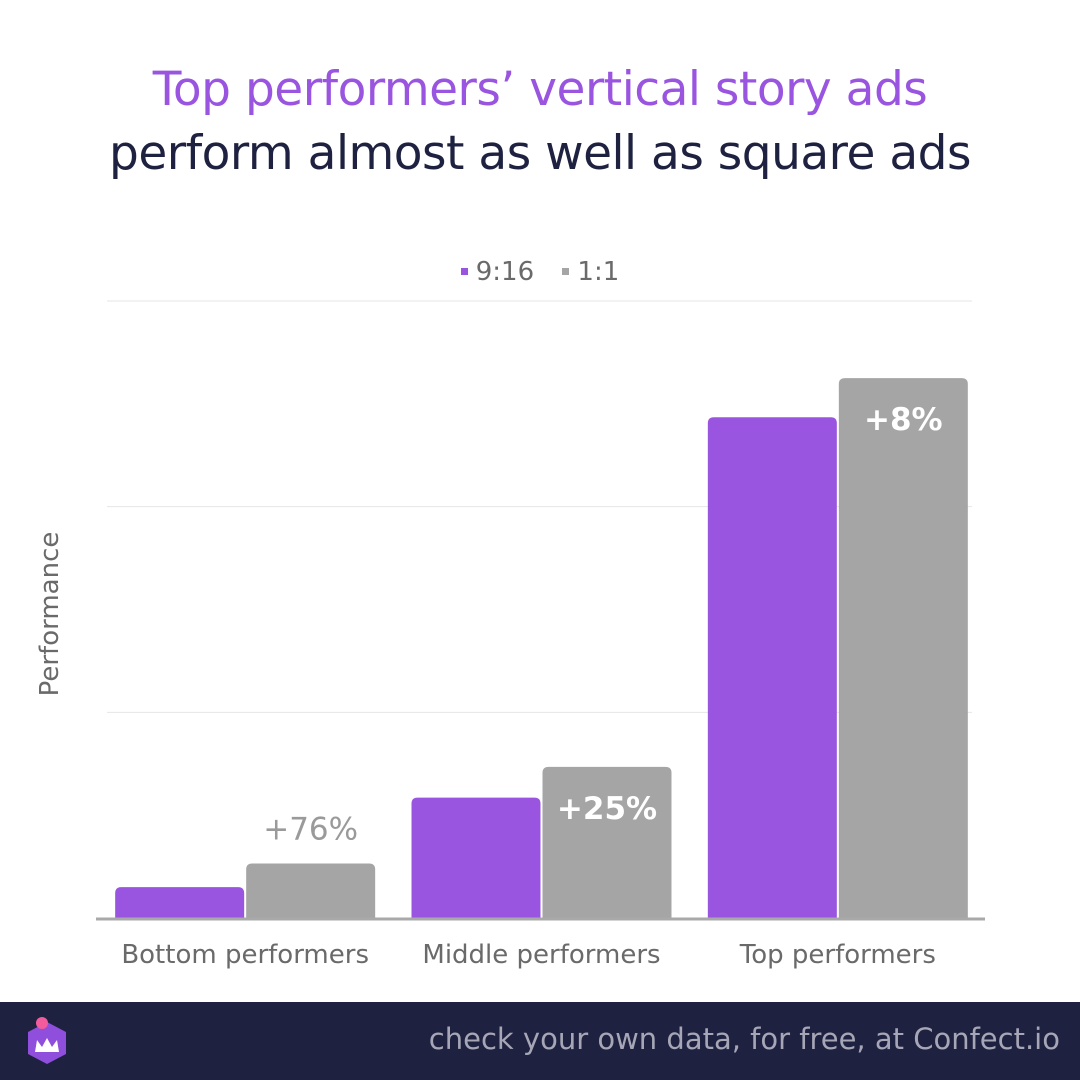 The image size is (1080, 1080). What do you see at coordinates (837, 955) in the screenshot?
I see `x-tick-label-2: Top performers` at bounding box center [837, 955].